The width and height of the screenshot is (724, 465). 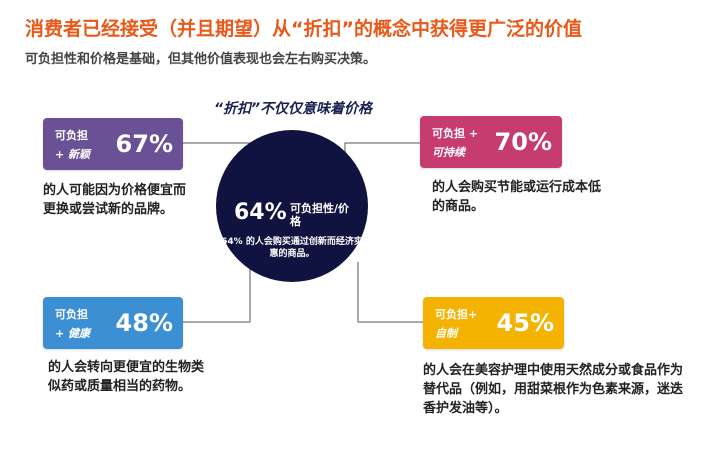 I want to click on center-circle: 64% 可负担性/价格 64% 的人会购买通过创新而经济实惠的商品。, so click(x=292, y=206).